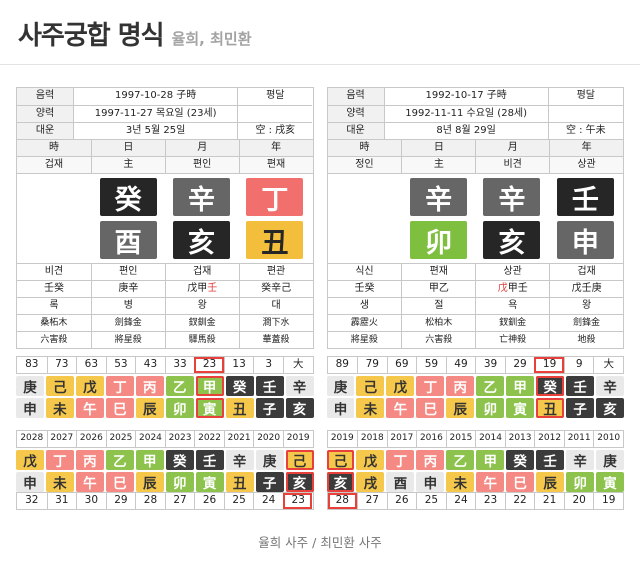 The width and height of the screenshot is (640, 567). I want to click on info-row: 음력 1997-10-28 子時 평달, so click(165, 96).